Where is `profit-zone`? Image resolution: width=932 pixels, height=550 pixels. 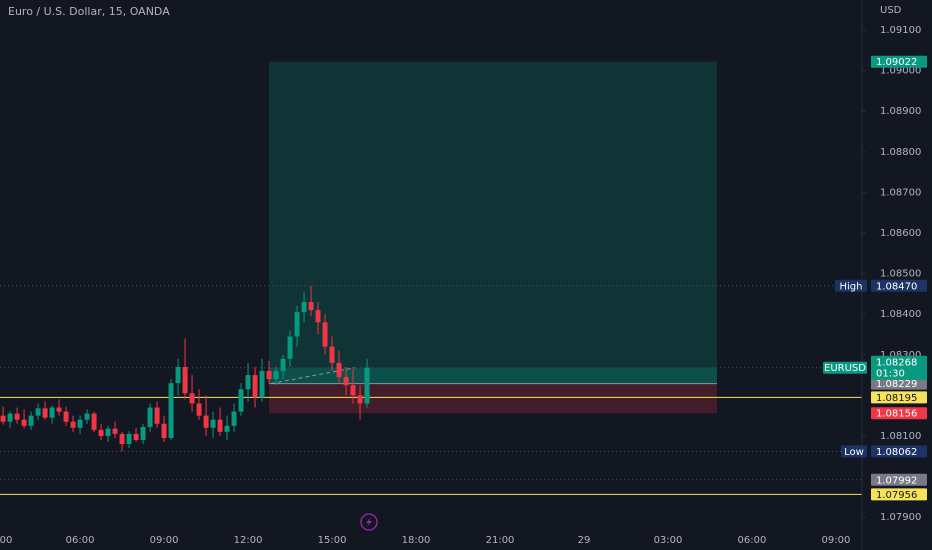
profit-zone is located at coordinates (493, 375).